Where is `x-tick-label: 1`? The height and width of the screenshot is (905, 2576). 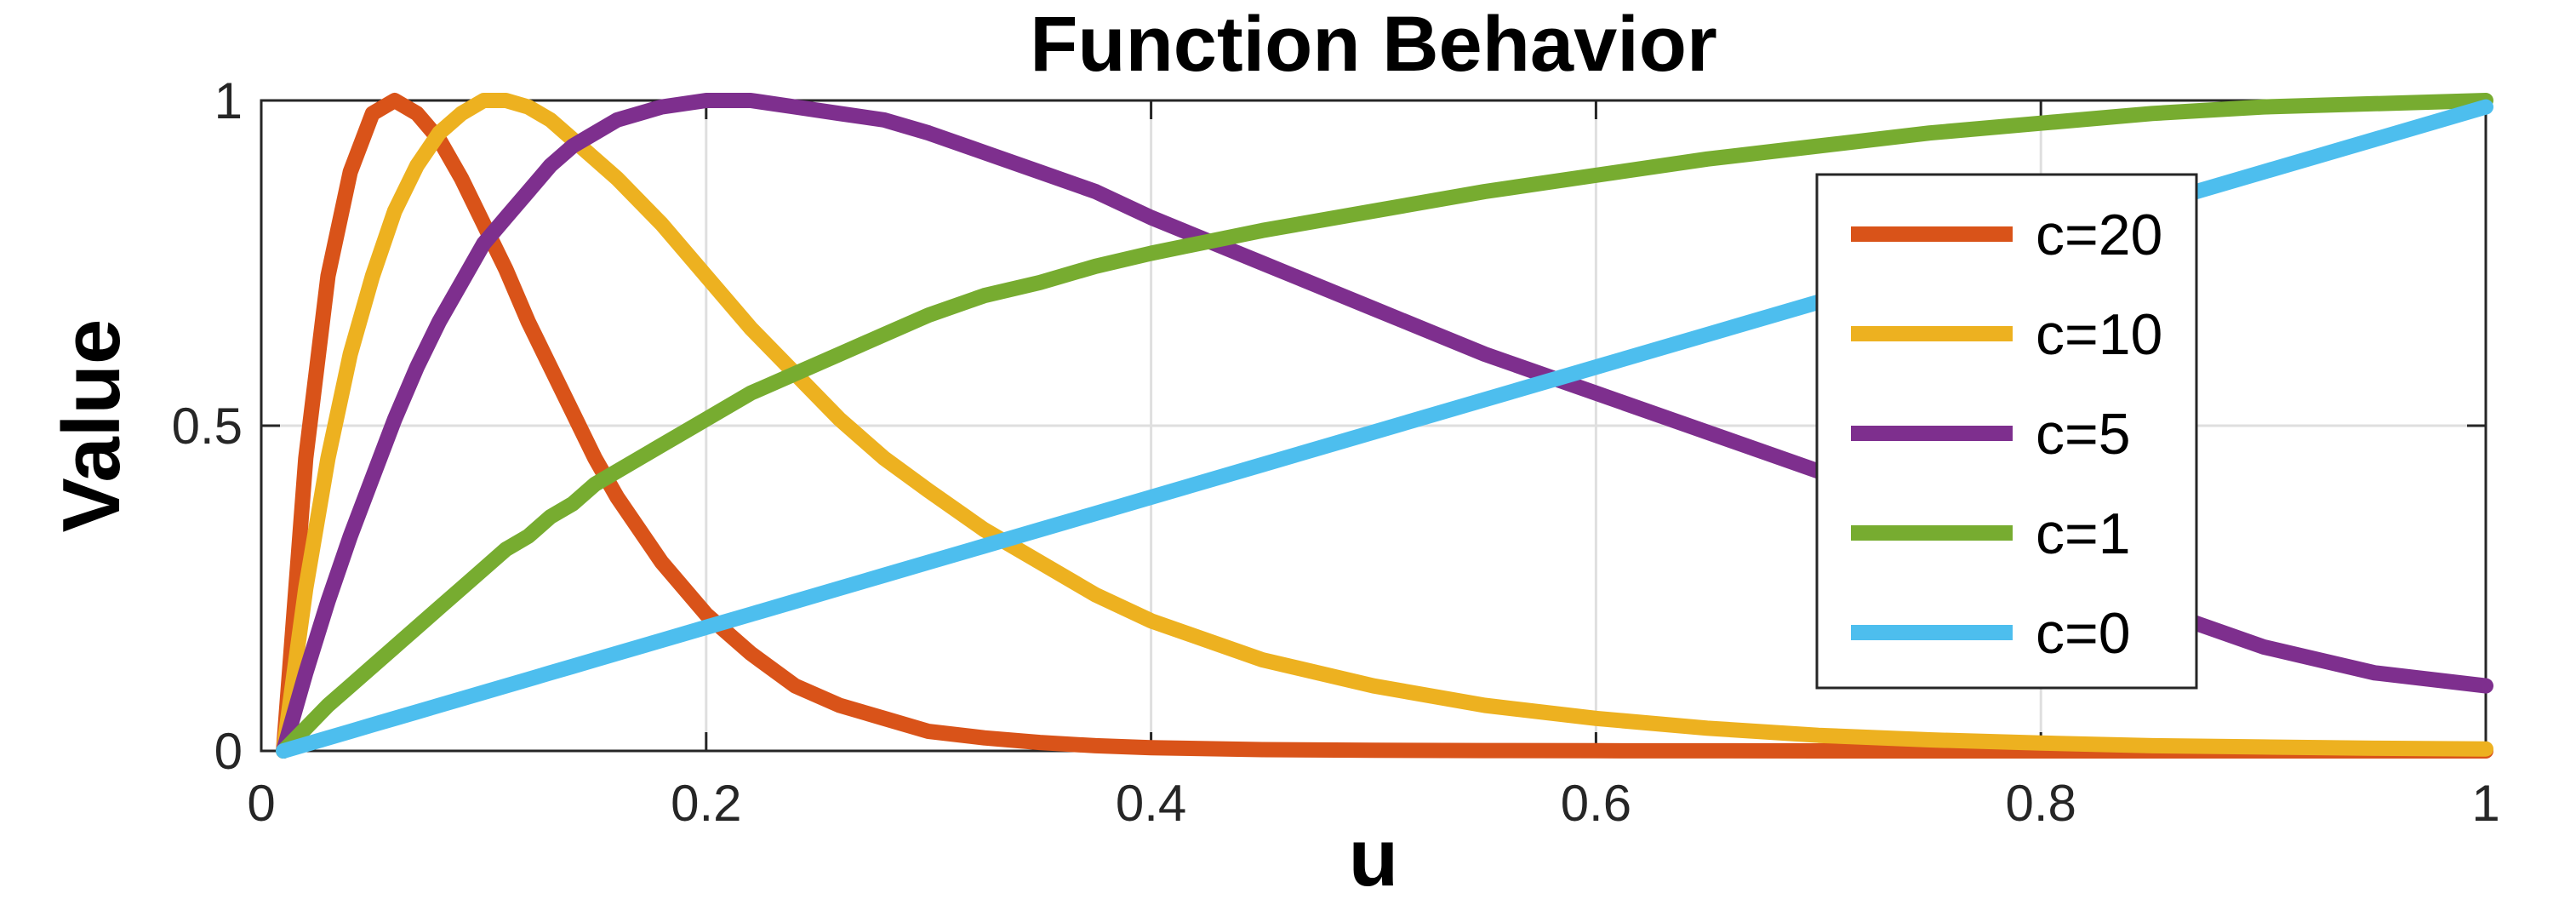
x-tick-label: 1 is located at coordinates (2485, 803).